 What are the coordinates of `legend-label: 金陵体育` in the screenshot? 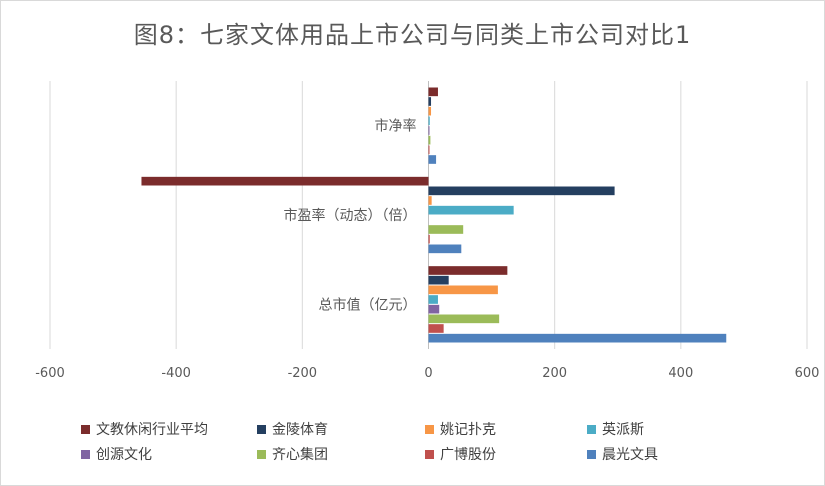 It's located at (300, 430).